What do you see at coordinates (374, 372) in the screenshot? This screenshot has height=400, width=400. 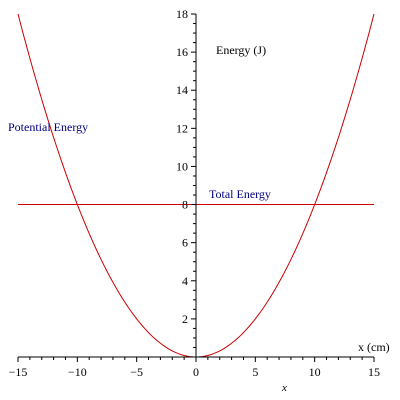 I see `x-tick-label: 15` at bounding box center [374, 372].